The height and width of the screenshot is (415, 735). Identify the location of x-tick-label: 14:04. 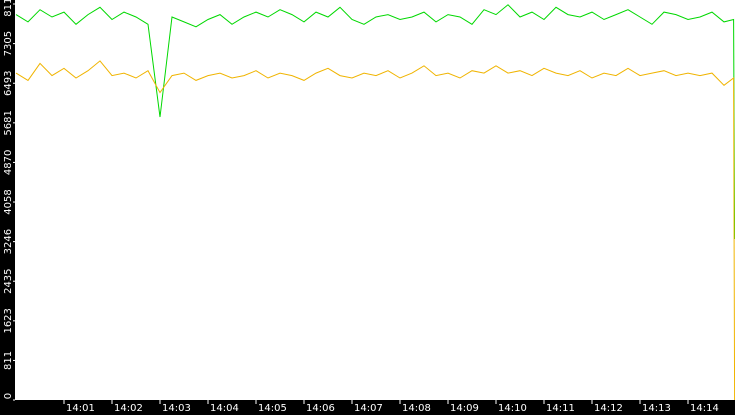
(224, 408).